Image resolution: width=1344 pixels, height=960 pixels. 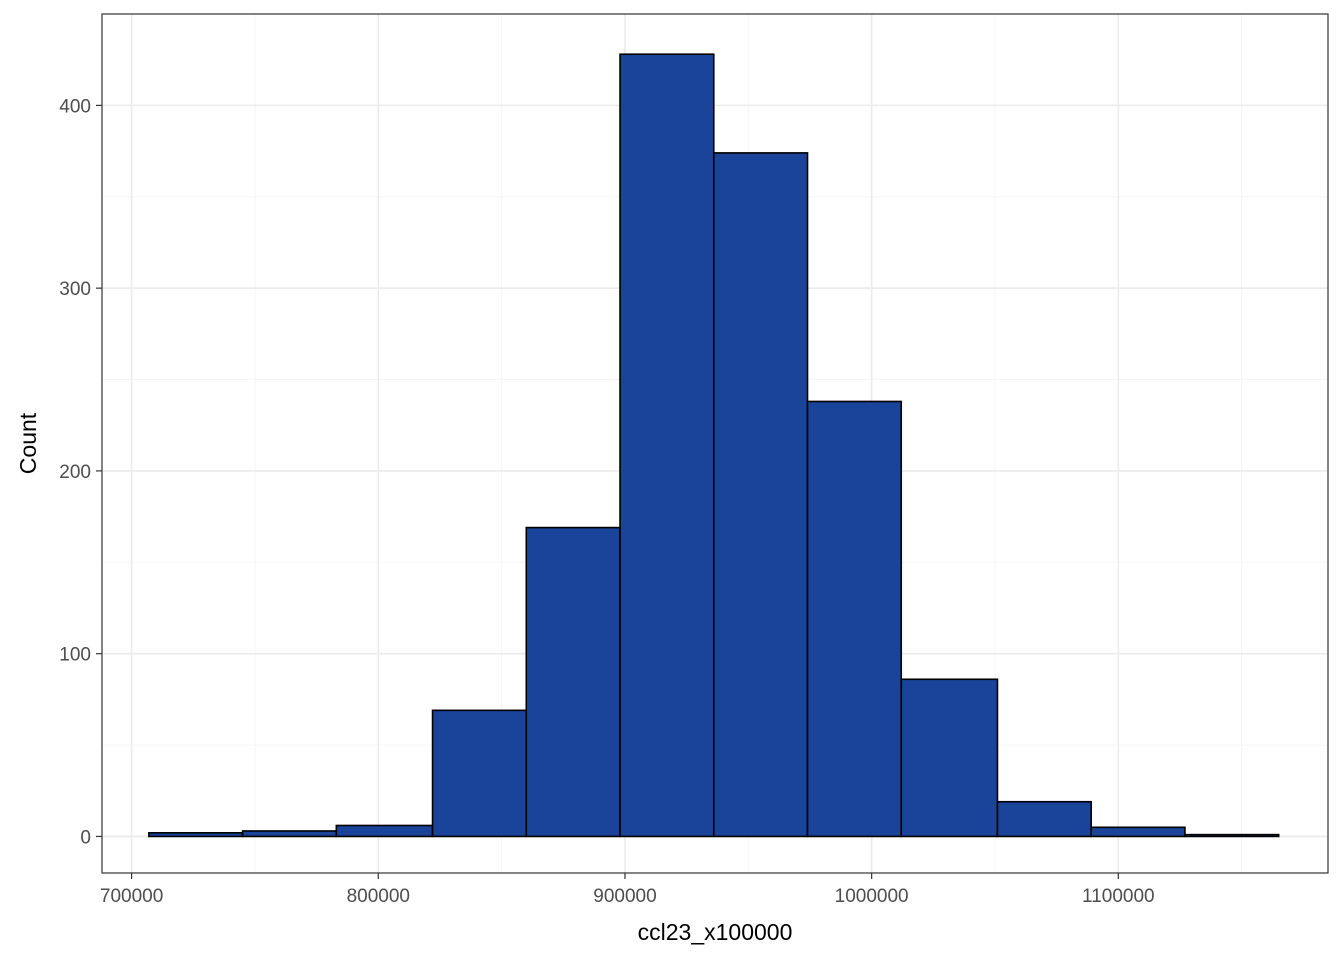 I want to click on y-tick-label: 300, so click(x=75, y=289).